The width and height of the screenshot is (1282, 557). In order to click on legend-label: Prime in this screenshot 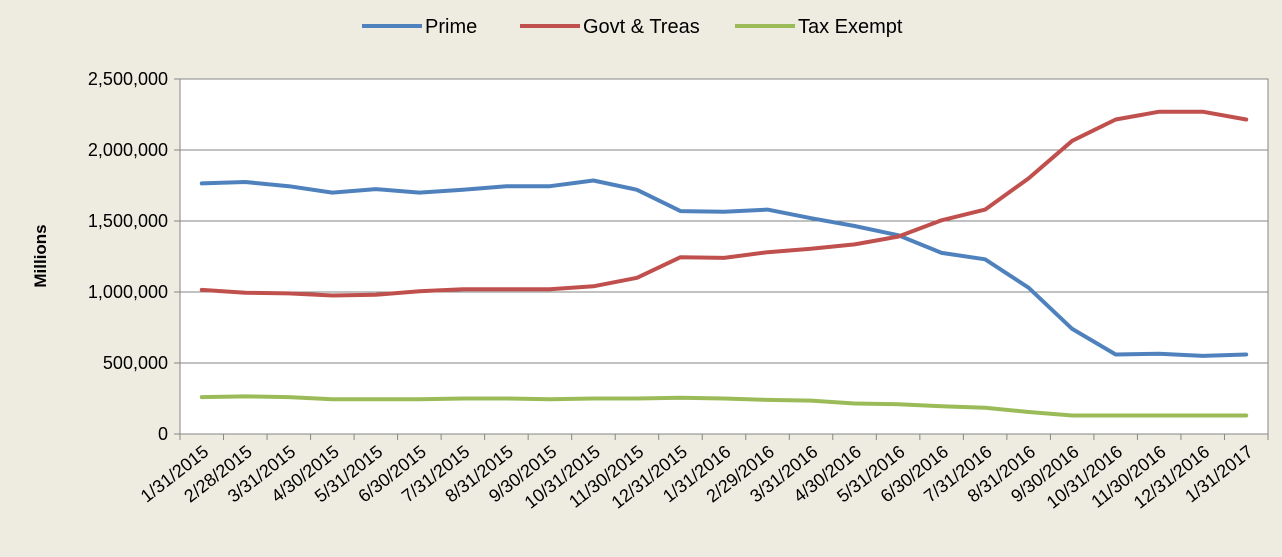, I will do `click(451, 27)`.